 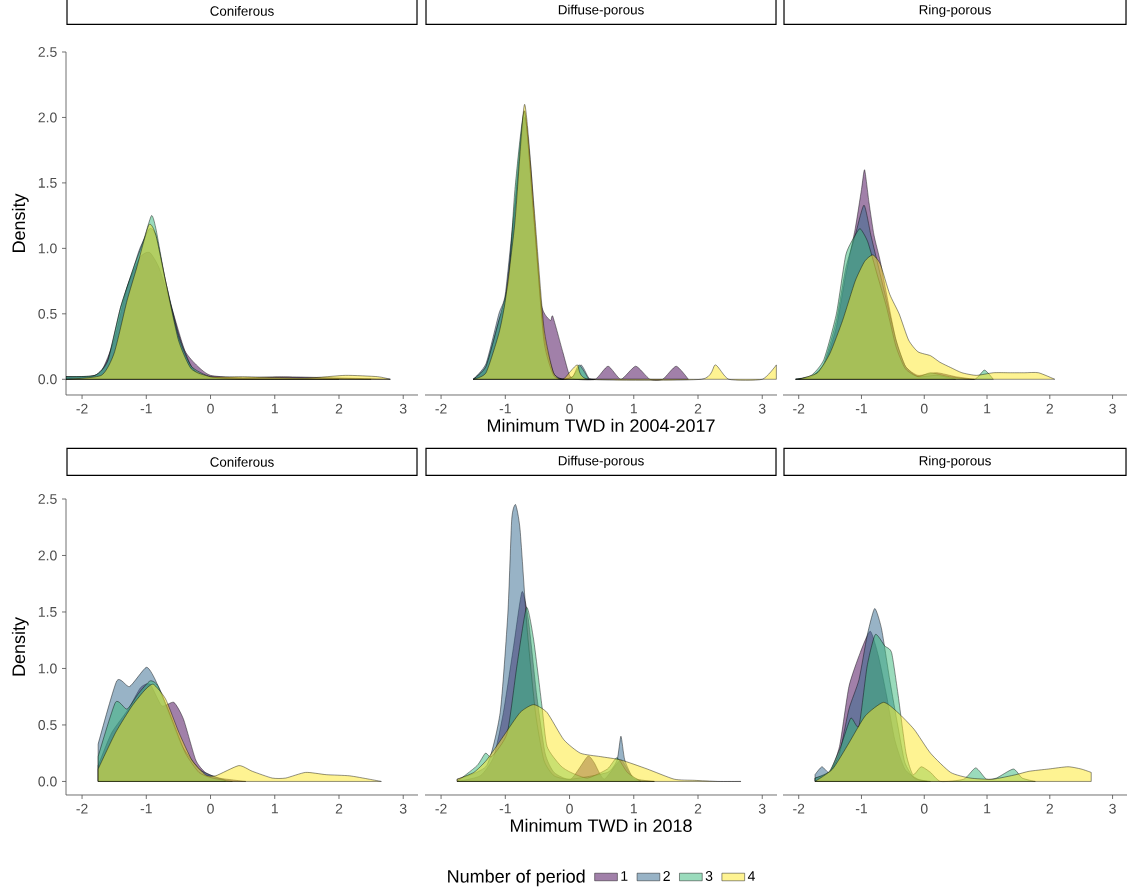 What do you see at coordinates (516, 878) in the screenshot?
I see `legend-title: Number of period` at bounding box center [516, 878].